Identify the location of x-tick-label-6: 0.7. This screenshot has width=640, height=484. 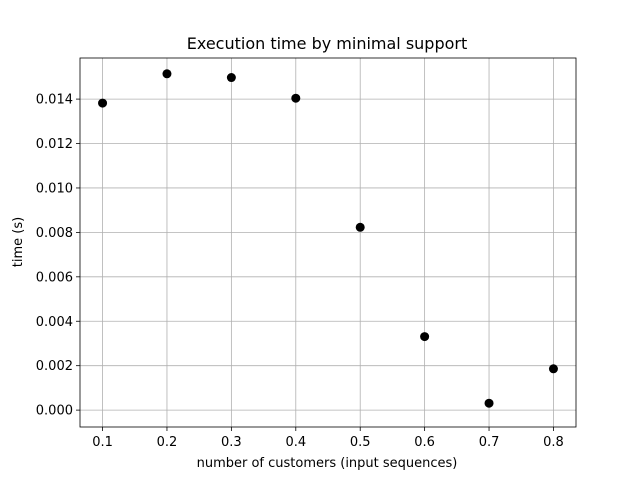
(489, 442).